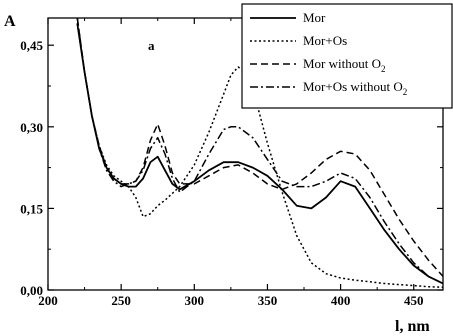  What do you see at coordinates (31, 45) in the screenshot?
I see `y-tick-label: 0,45` at bounding box center [31, 45].